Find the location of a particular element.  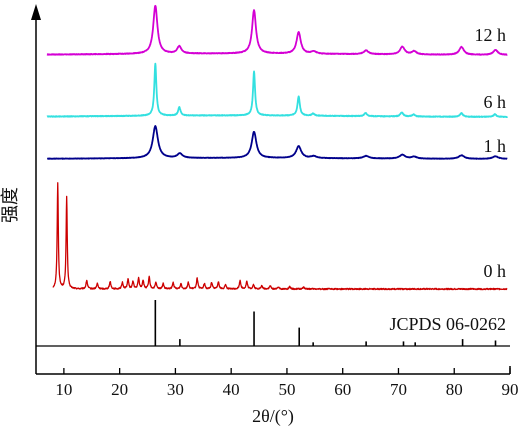

y-axis-arrow is located at coordinates (36, 12).